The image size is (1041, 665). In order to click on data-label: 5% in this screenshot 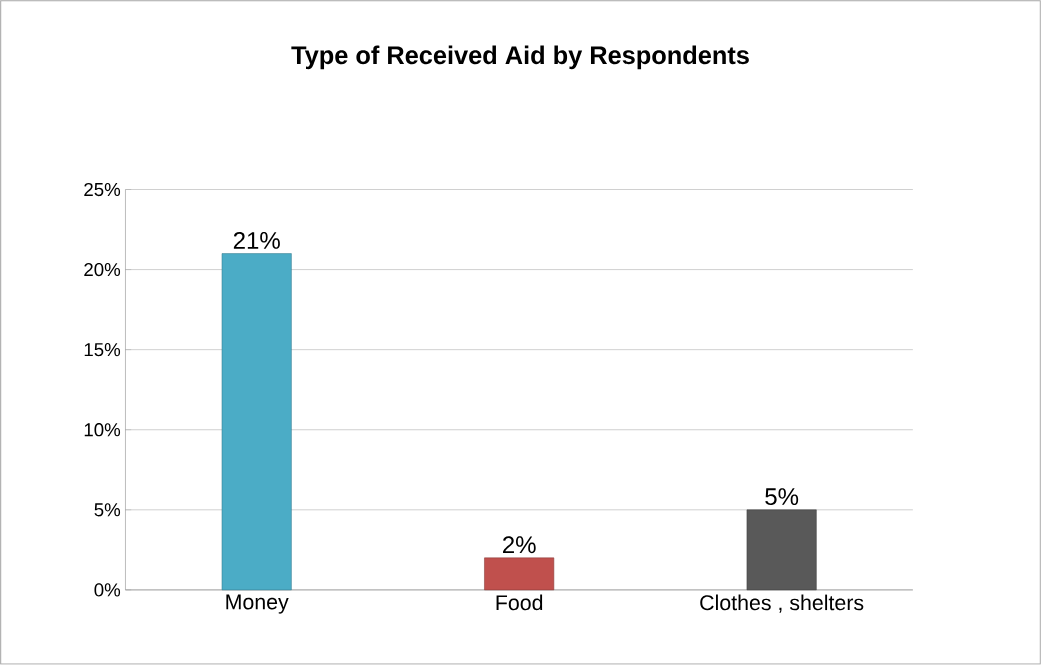, I will do `click(782, 497)`.